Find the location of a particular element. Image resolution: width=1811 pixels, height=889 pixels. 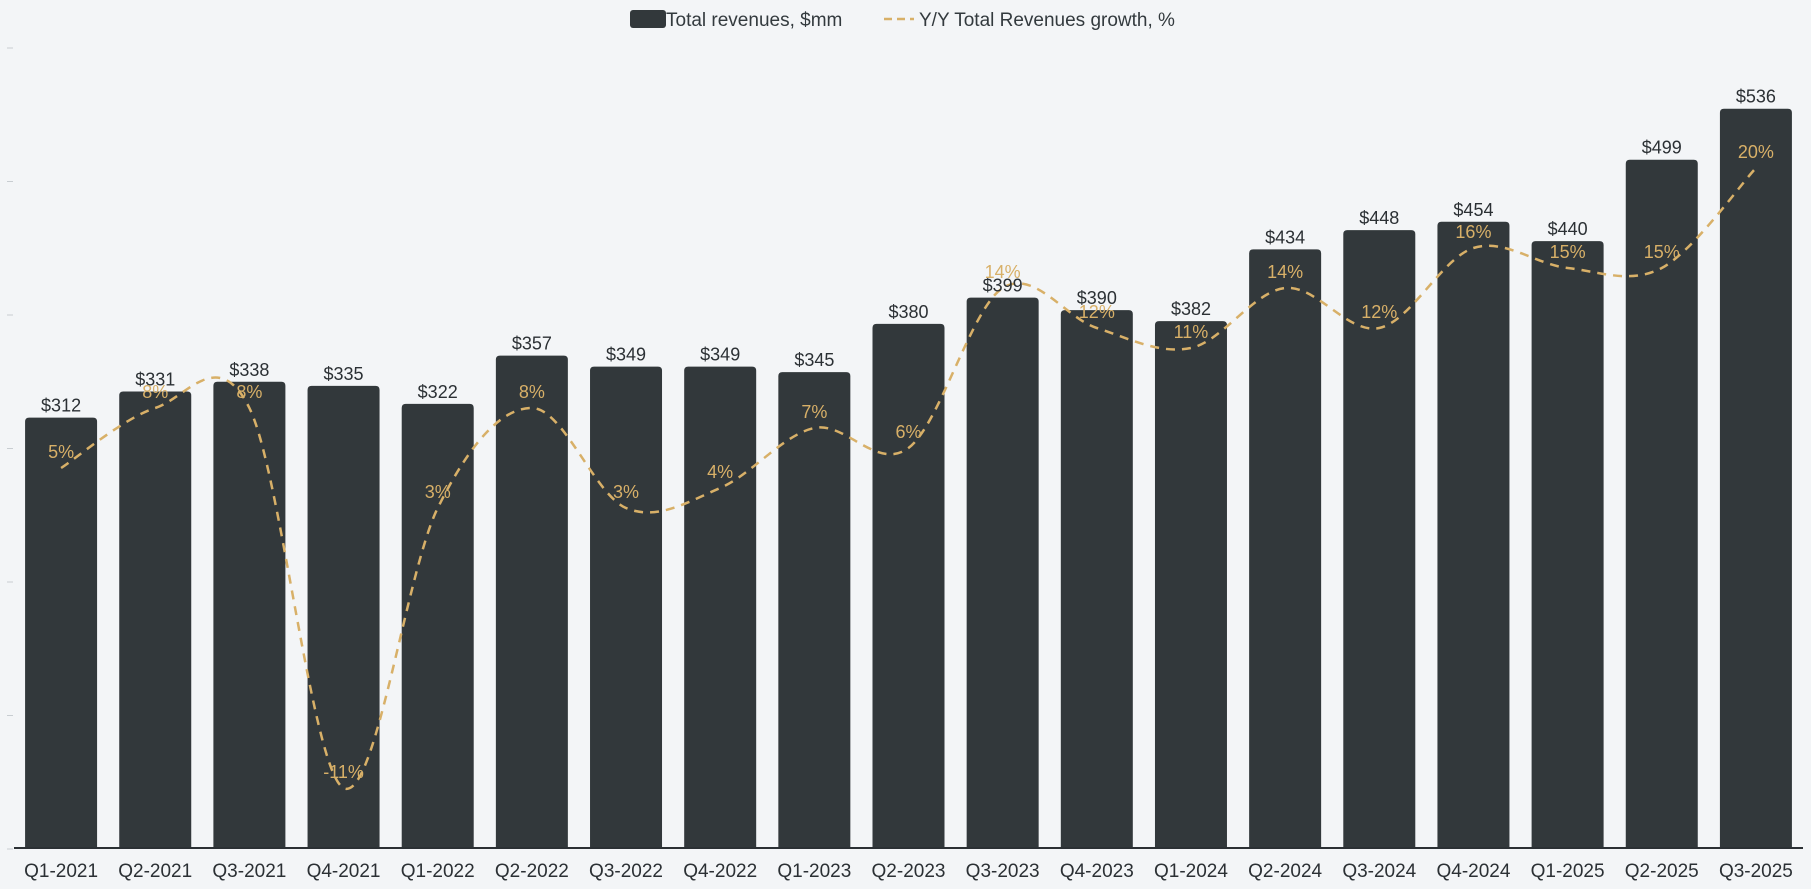

x-tick-label: Q3-2022 is located at coordinates (626, 871).